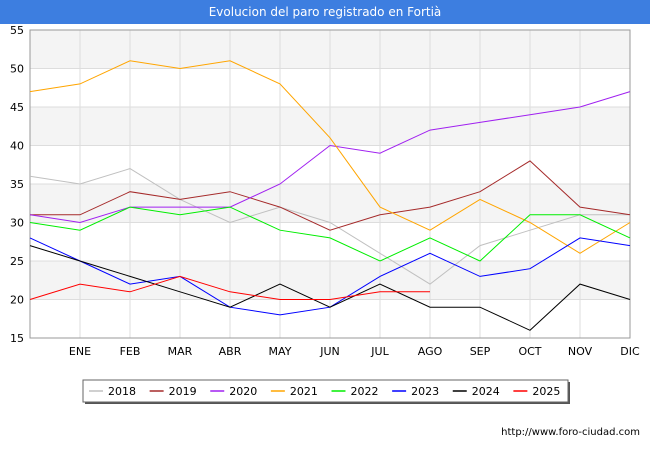 The height and width of the screenshot is (450, 650). I want to click on legend-label-2025: 2025, so click(546, 391).